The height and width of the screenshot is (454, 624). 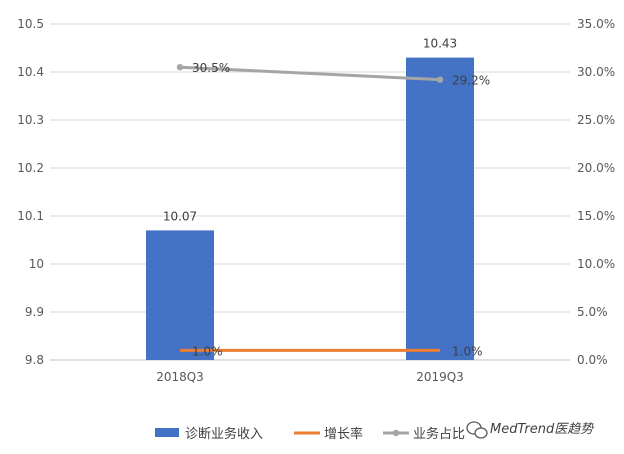 What do you see at coordinates (396, 433) in the screenshot?
I see `legend-marker` at bounding box center [396, 433].